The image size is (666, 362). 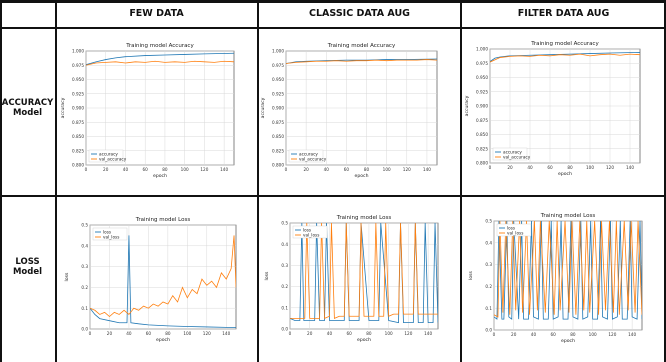 I want to click on y-tick-label: 0.900, so click(x=78, y=108).